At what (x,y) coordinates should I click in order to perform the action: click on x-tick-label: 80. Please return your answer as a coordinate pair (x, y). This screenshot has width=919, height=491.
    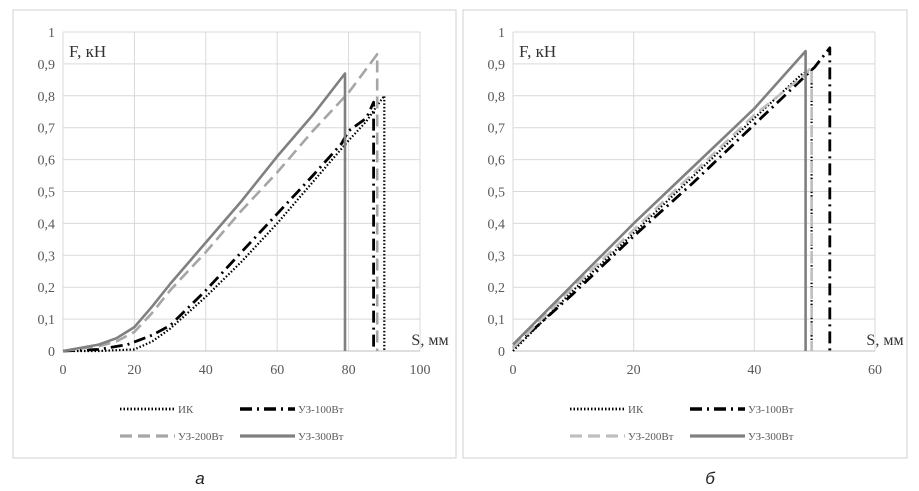
    Looking at the image, I should click on (349, 370).